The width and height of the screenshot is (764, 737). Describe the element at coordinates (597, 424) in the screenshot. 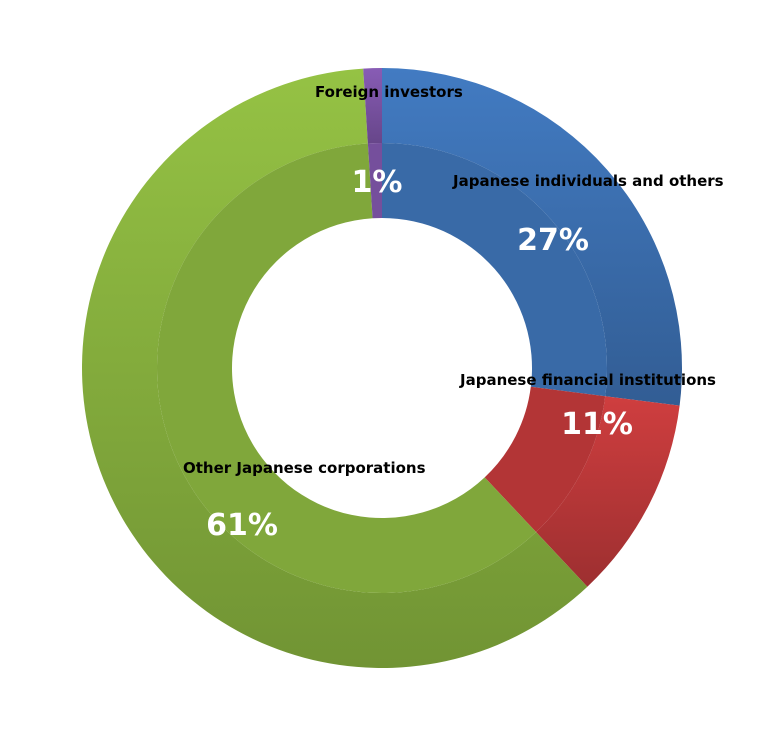

I see `value-label-financial: 11%` at that location.